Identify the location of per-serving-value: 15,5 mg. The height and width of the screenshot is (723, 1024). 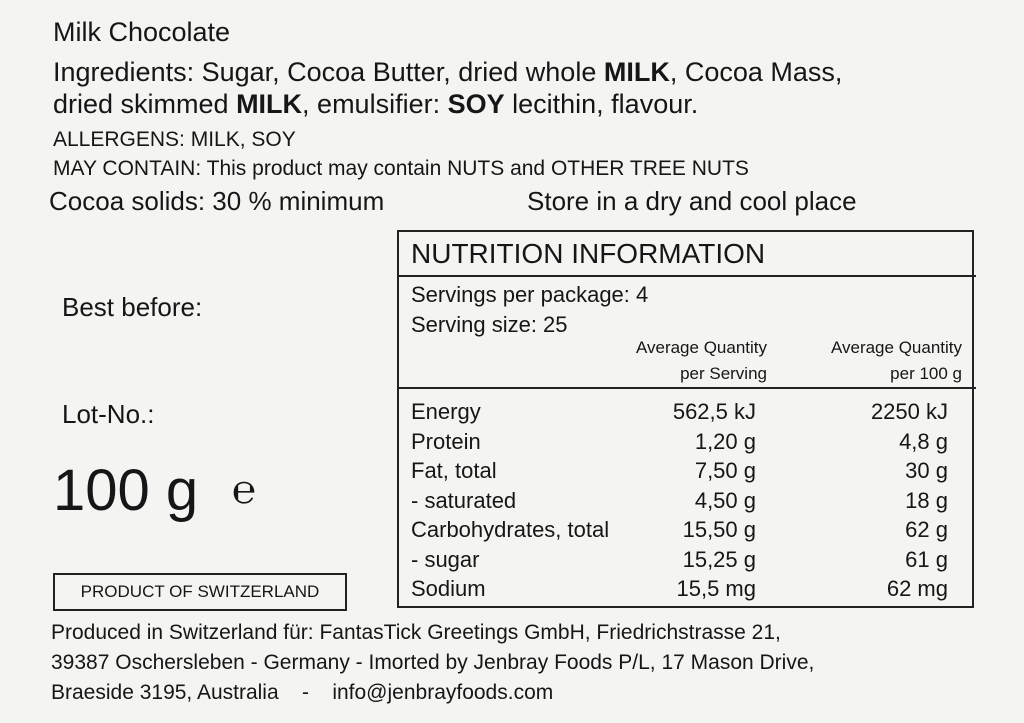
(716, 588).